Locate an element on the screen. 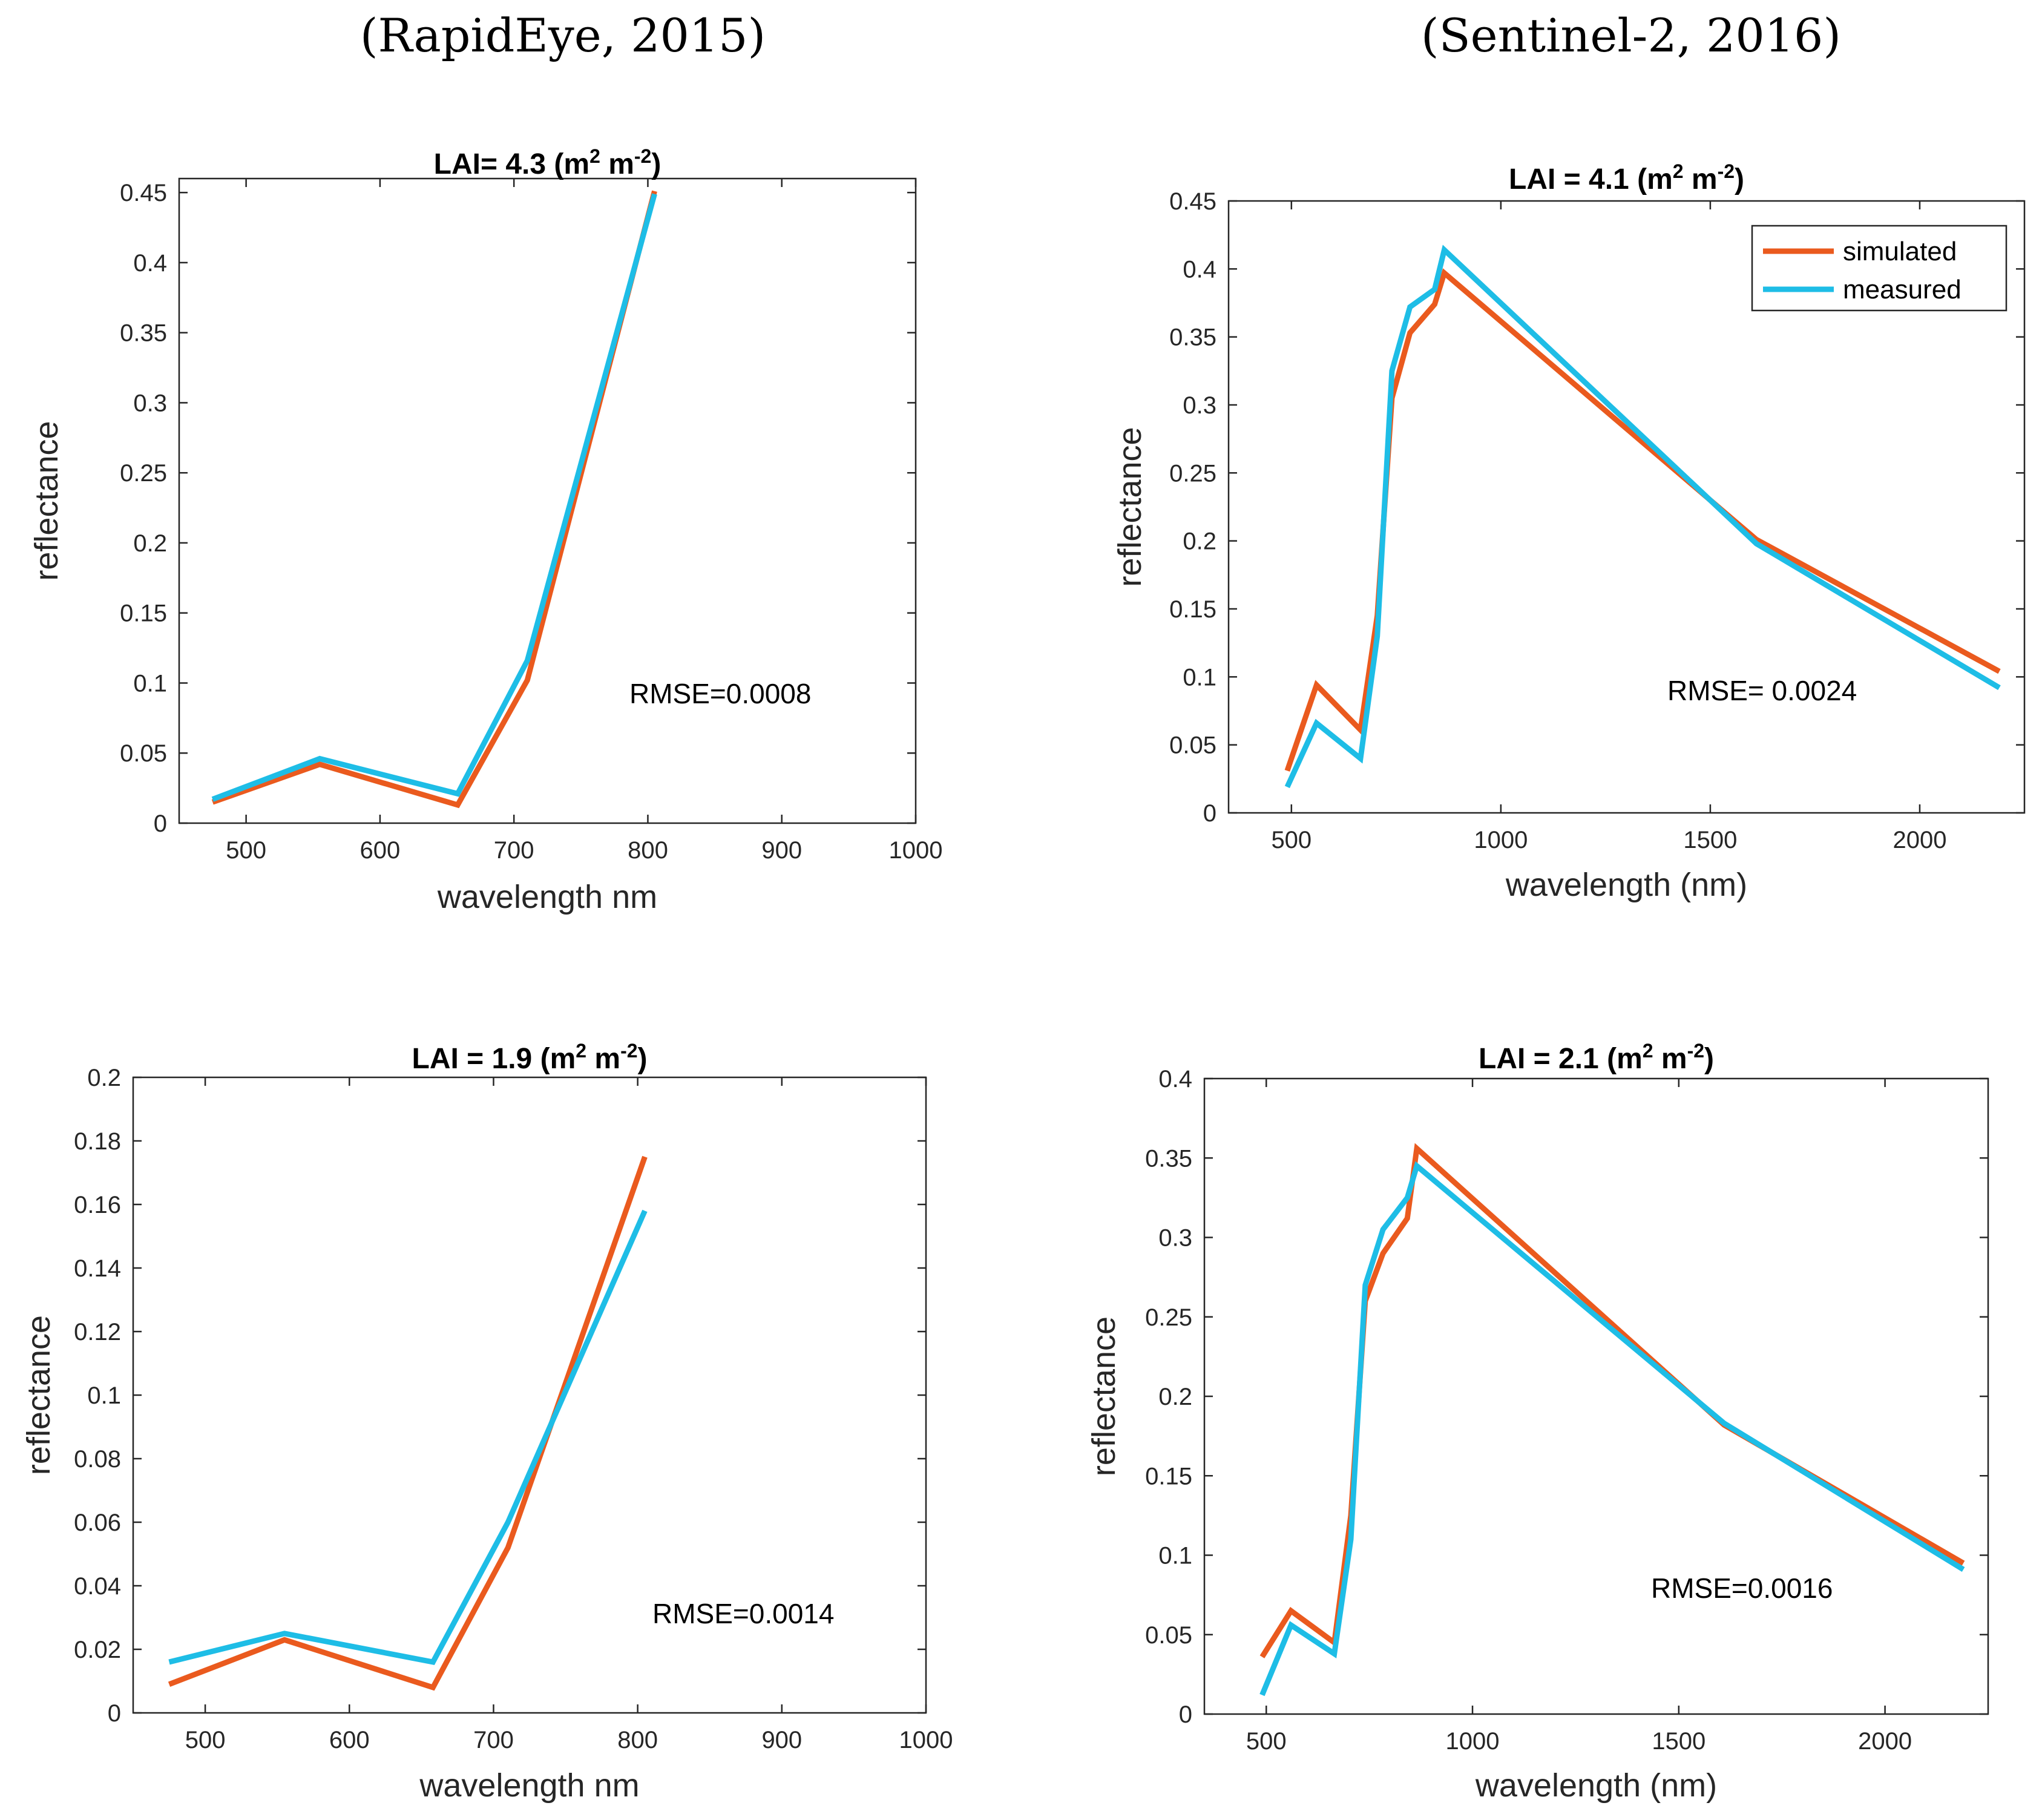 Image resolution: width=2042 pixels, height=1820 pixels. rmse-annotation: RMSE=0.0008 is located at coordinates (720, 693).